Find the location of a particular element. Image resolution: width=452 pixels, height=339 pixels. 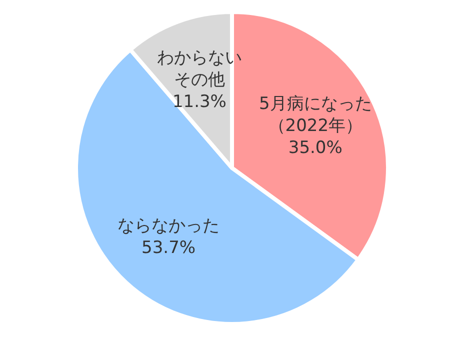

data-label: 11.3% is located at coordinates (199, 102).